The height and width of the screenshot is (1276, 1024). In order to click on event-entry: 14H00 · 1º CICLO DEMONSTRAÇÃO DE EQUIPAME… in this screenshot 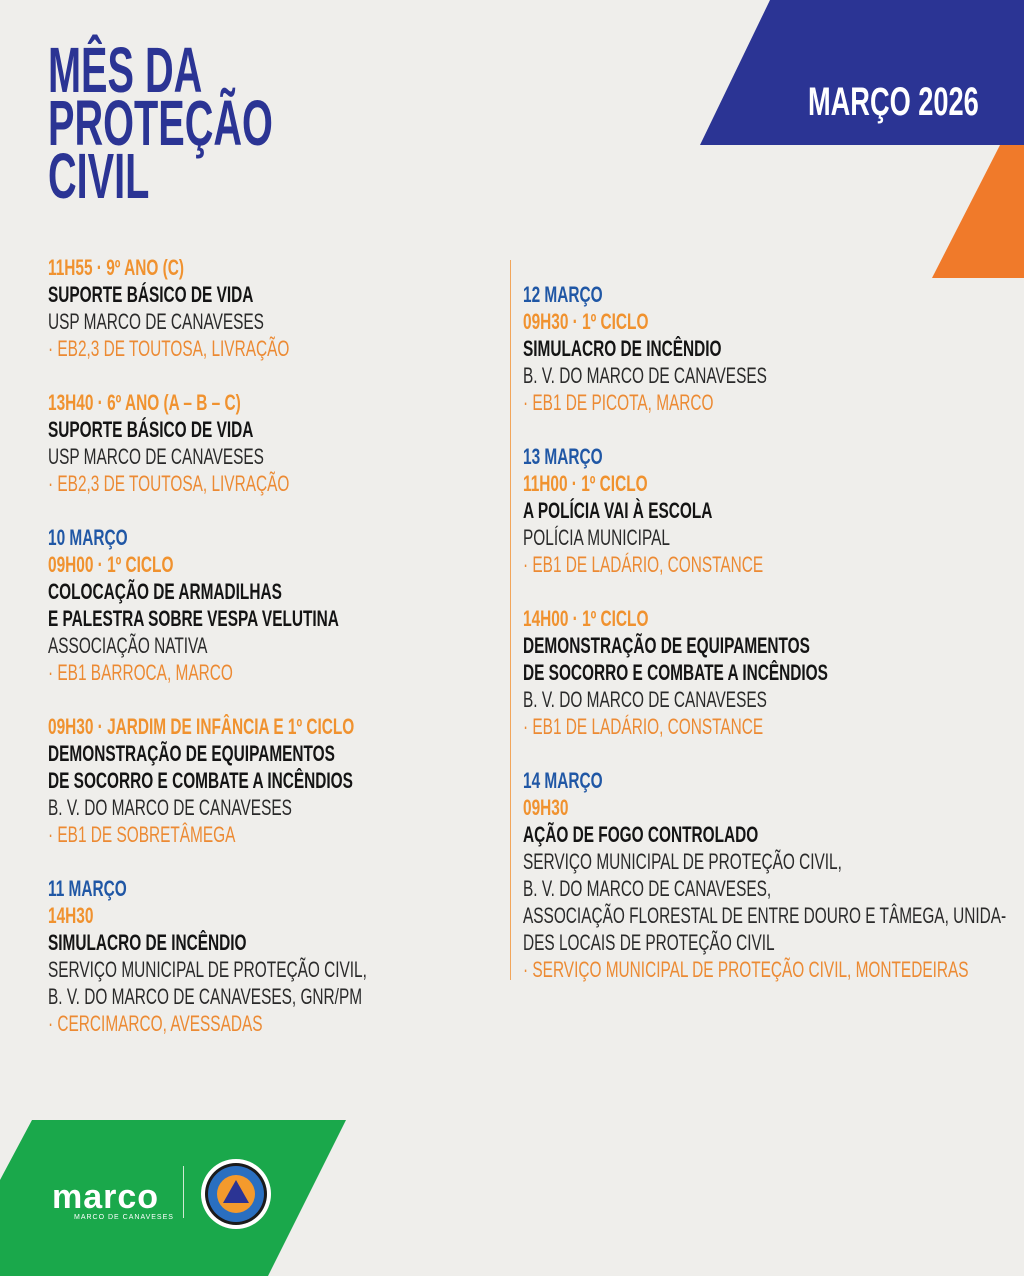, I will do `click(773, 672)`.